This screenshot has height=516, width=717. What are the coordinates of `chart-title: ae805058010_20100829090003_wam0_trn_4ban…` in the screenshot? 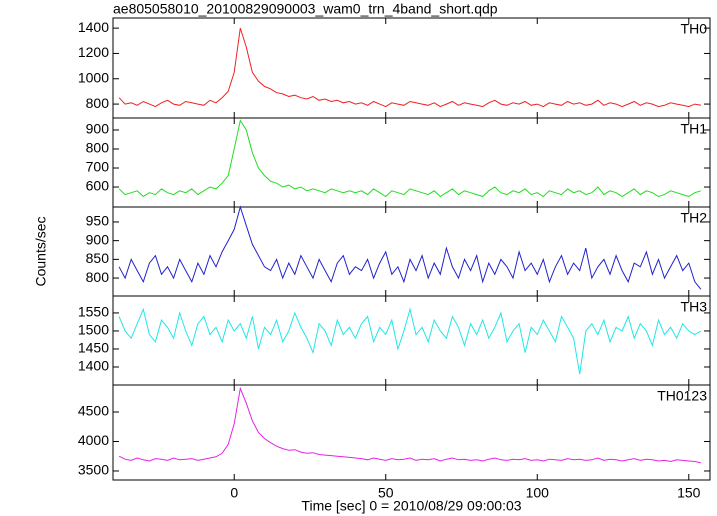 It's located at (305, 9).